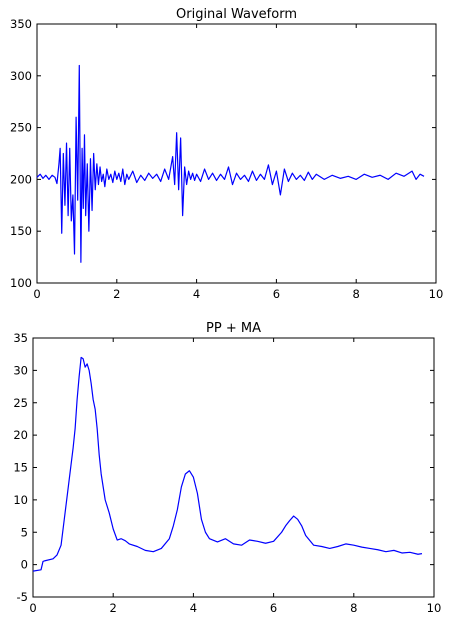 This screenshot has width=454, height=620. I want to click on y-tick-label: 15, so click(20, 468).